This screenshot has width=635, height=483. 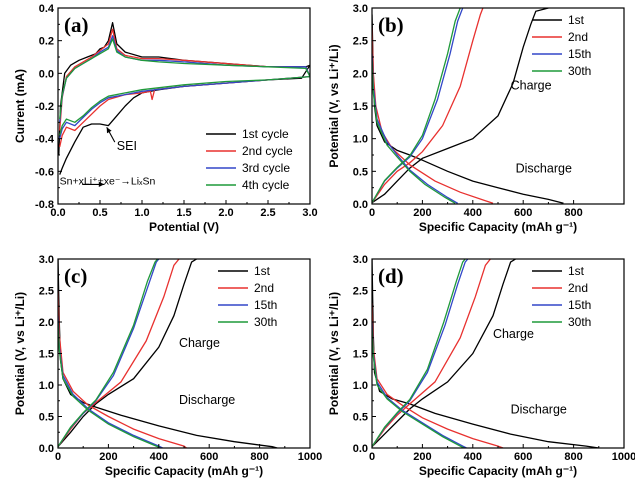 What do you see at coordinates (544, 169) in the screenshot?
I see `panel-b-annotation-discharge: Discharge` at bounding box center [544, 169].